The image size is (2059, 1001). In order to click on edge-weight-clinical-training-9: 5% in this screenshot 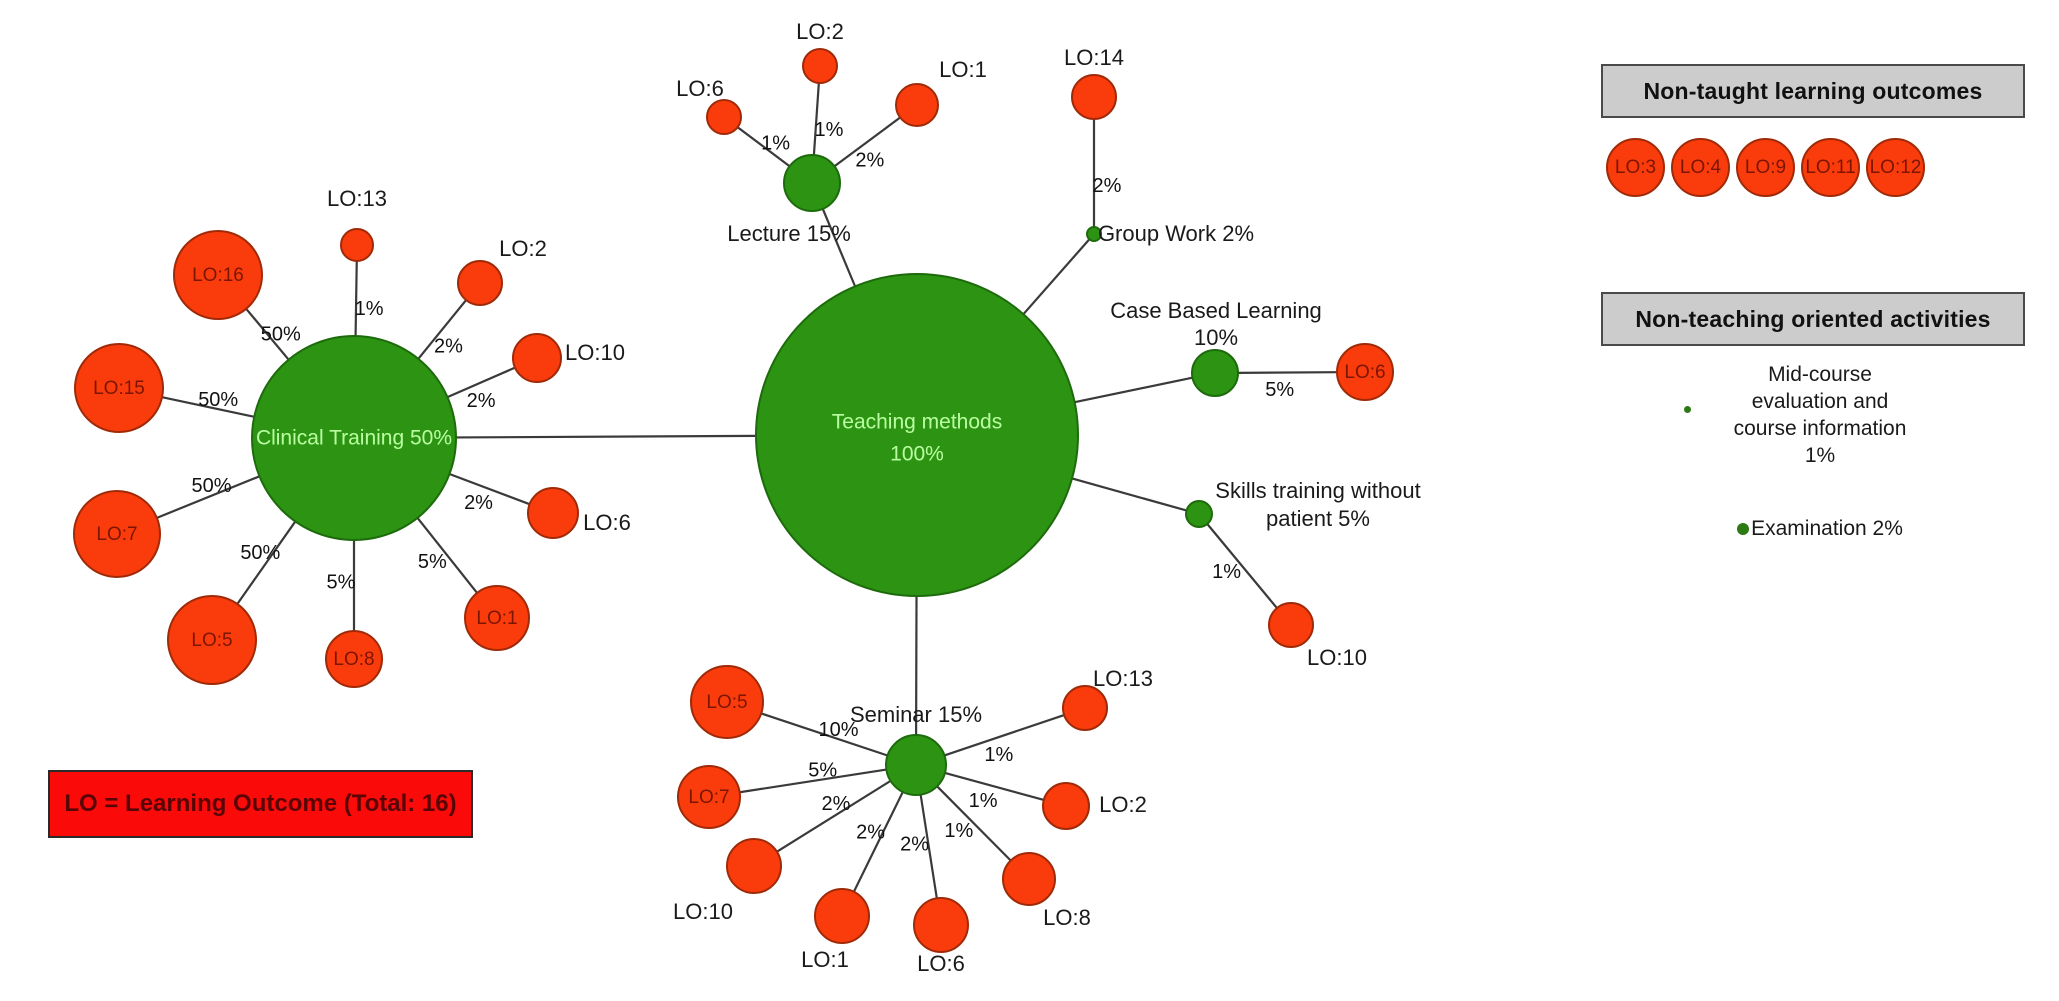, I will do `click(341, 583)`.